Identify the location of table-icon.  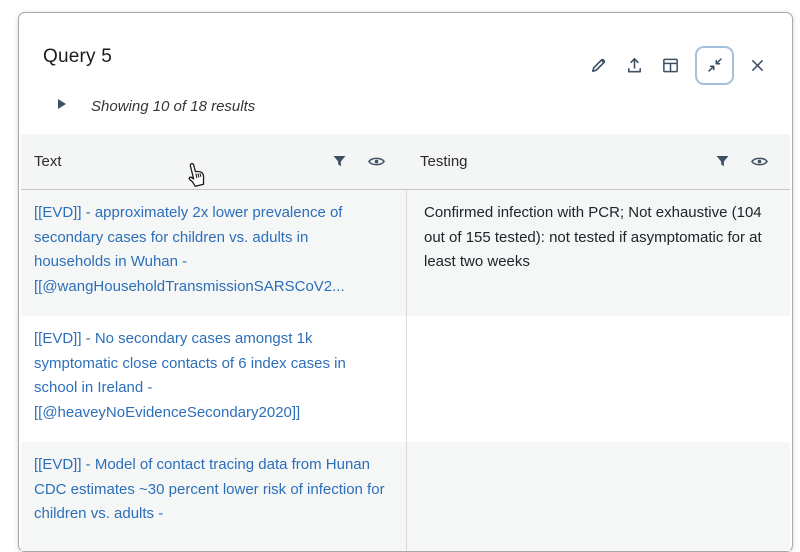
(670, 65).